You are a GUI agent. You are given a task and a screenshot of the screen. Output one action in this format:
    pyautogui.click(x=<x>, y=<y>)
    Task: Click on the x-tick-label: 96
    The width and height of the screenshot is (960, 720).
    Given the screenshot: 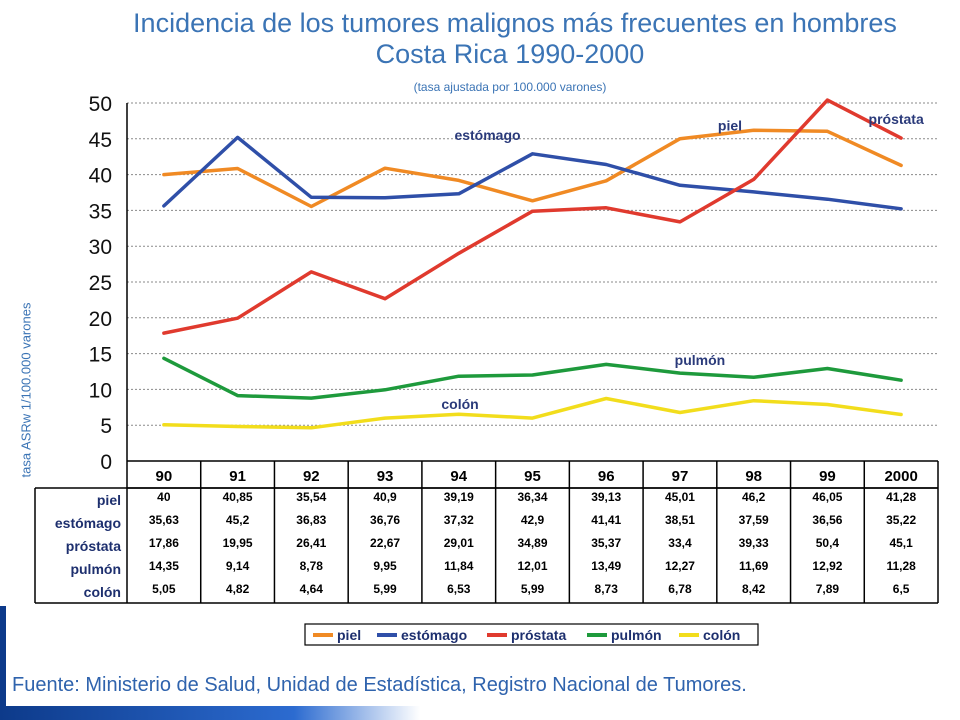 What is the action you would take?
    pyautogui.click(x=606, y=476)
    